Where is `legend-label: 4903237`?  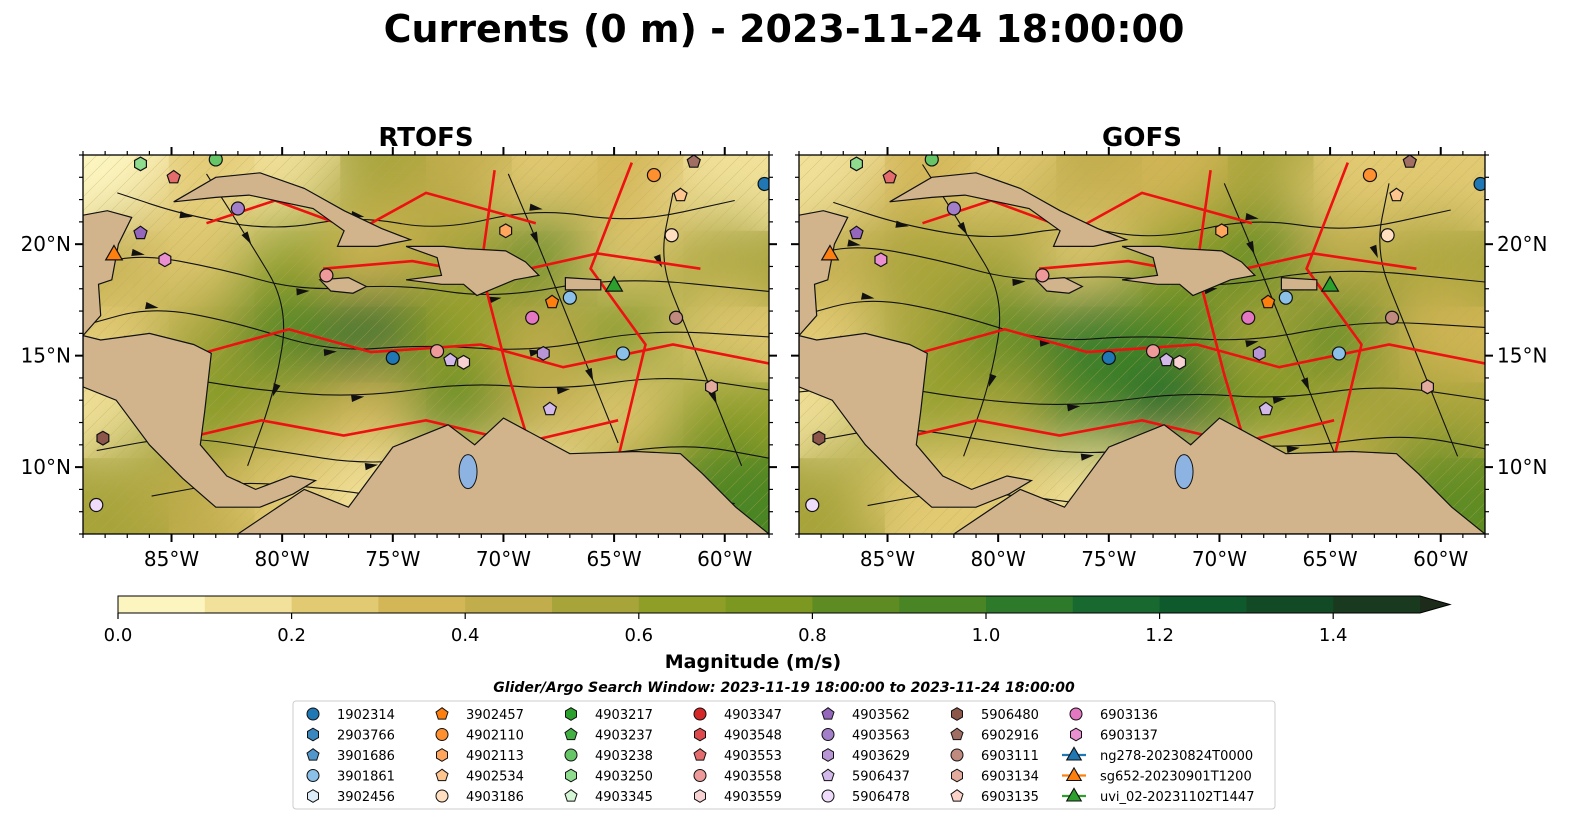 legend-label: 4903237 is located at coordinates (624, 736).